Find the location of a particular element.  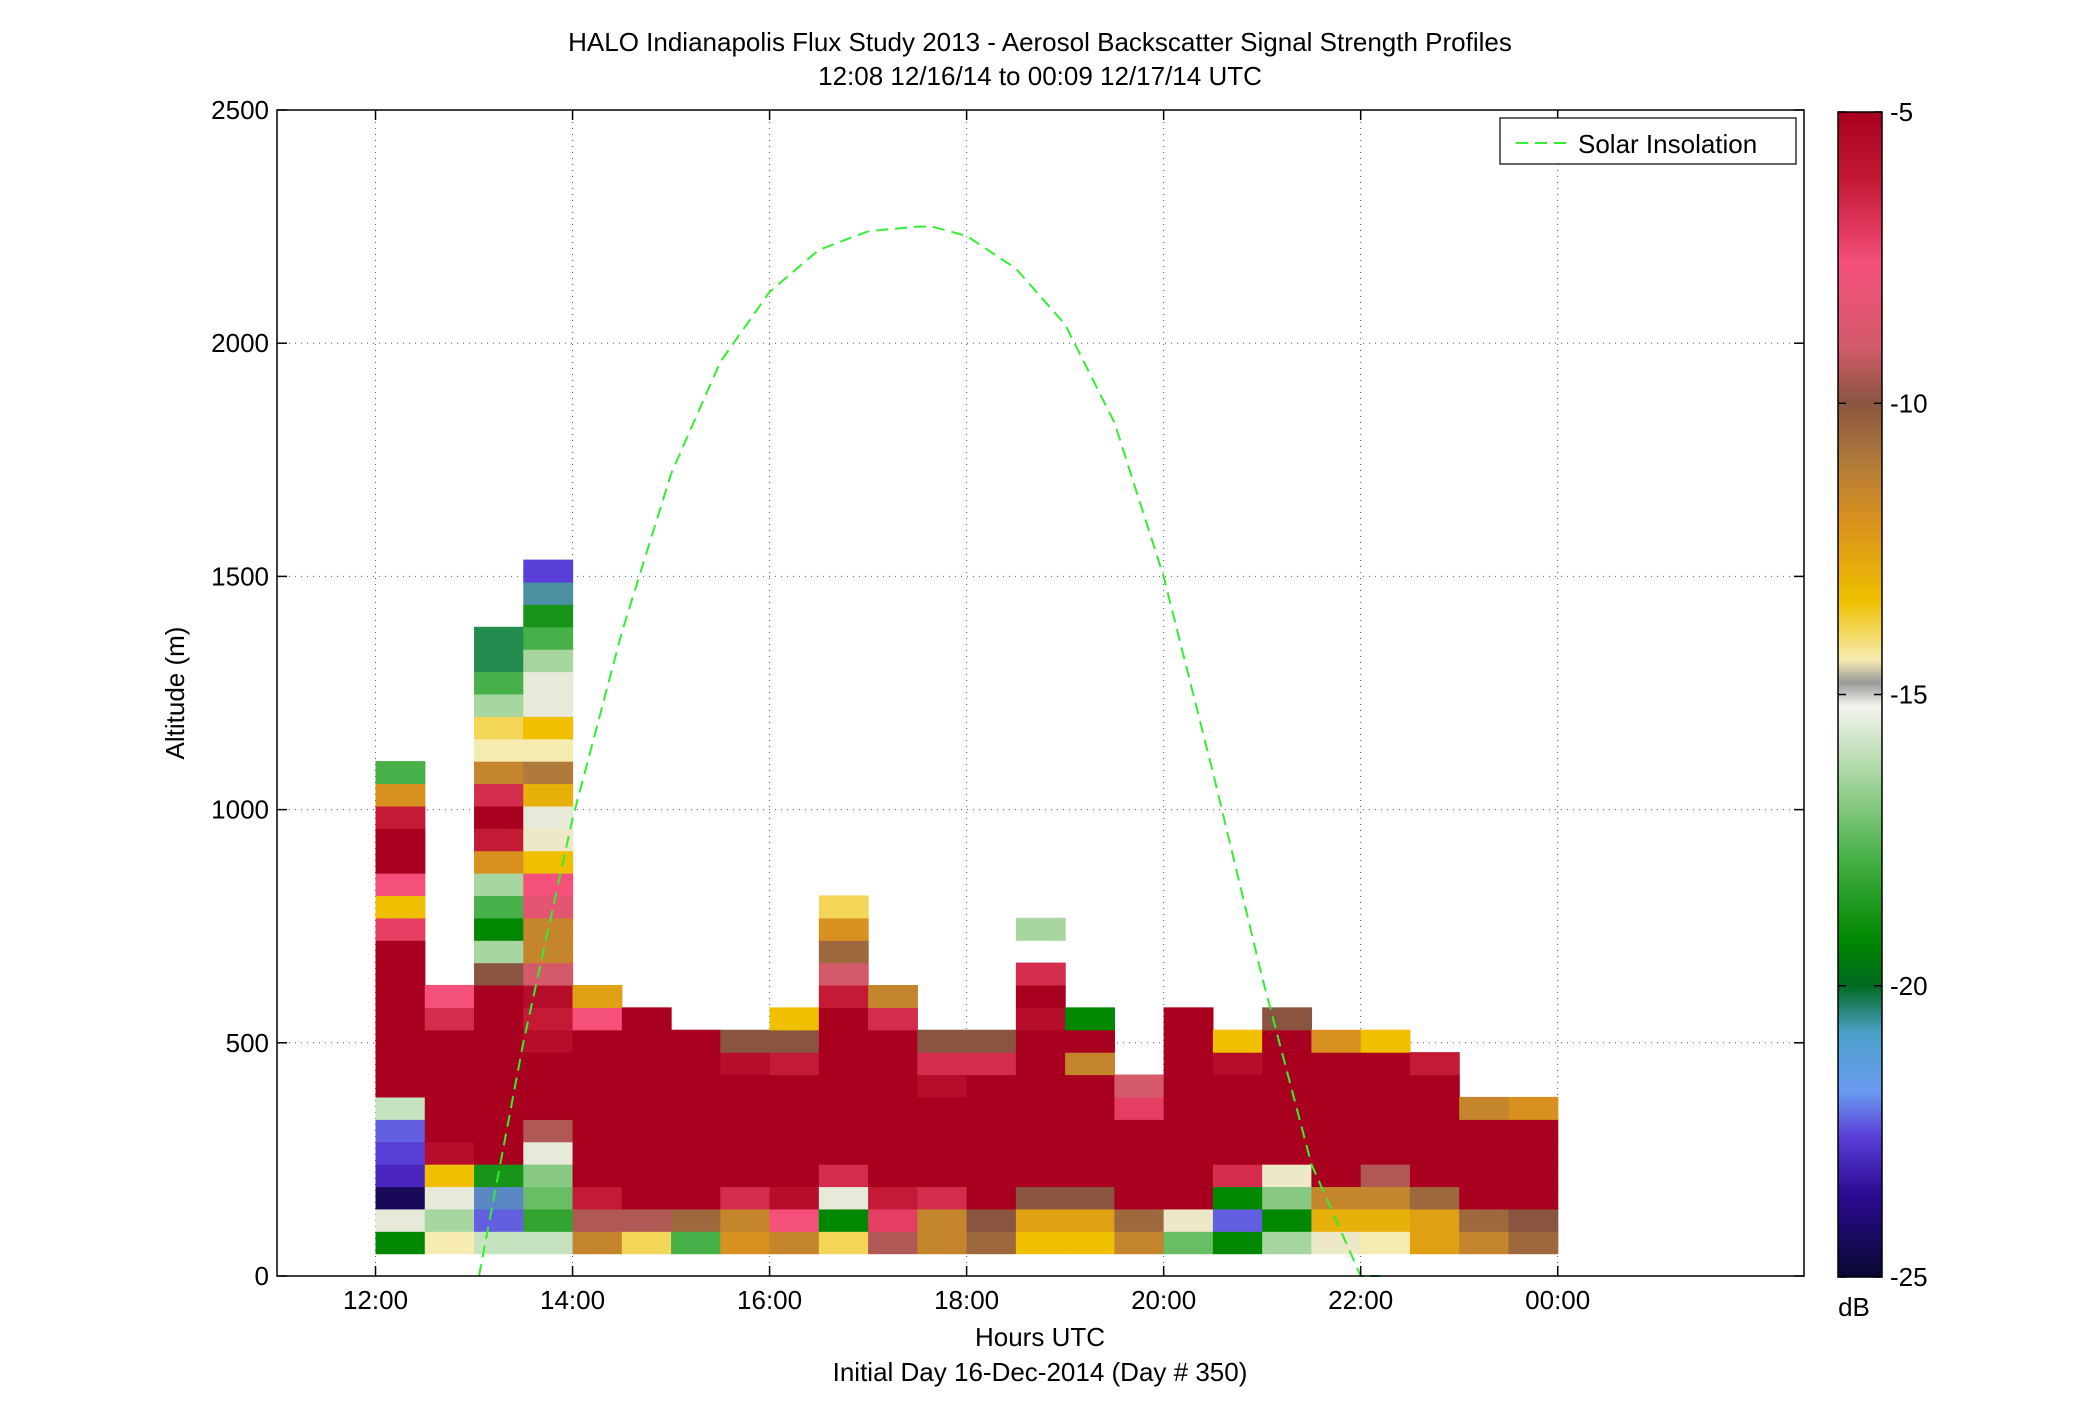

legend-box is located at coordinates (1648, 141).